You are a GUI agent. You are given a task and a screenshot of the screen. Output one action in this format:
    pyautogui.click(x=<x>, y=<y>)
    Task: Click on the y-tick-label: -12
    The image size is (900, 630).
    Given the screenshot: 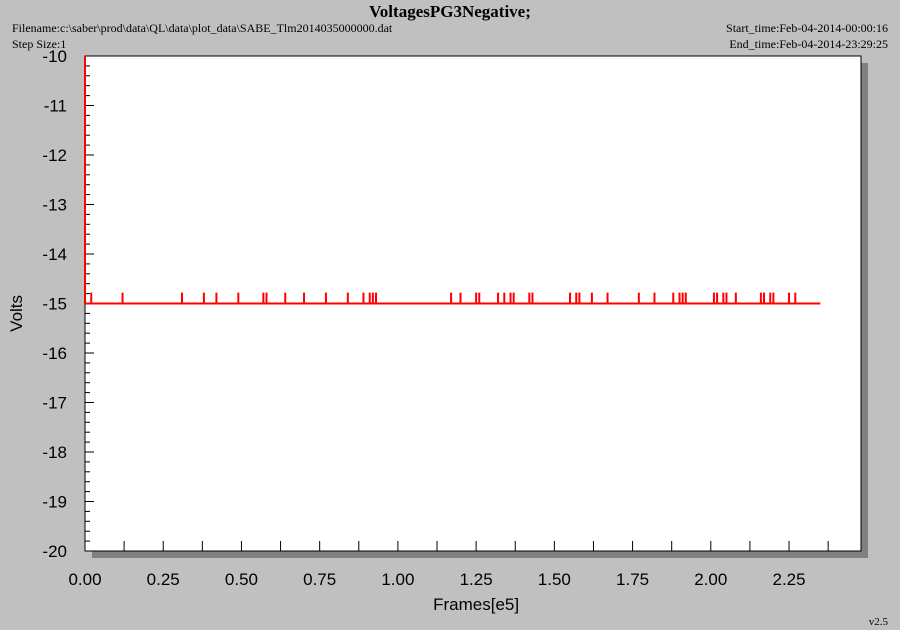 What is the action you would take?
    pyautogui.click(x=54, y=155)
    